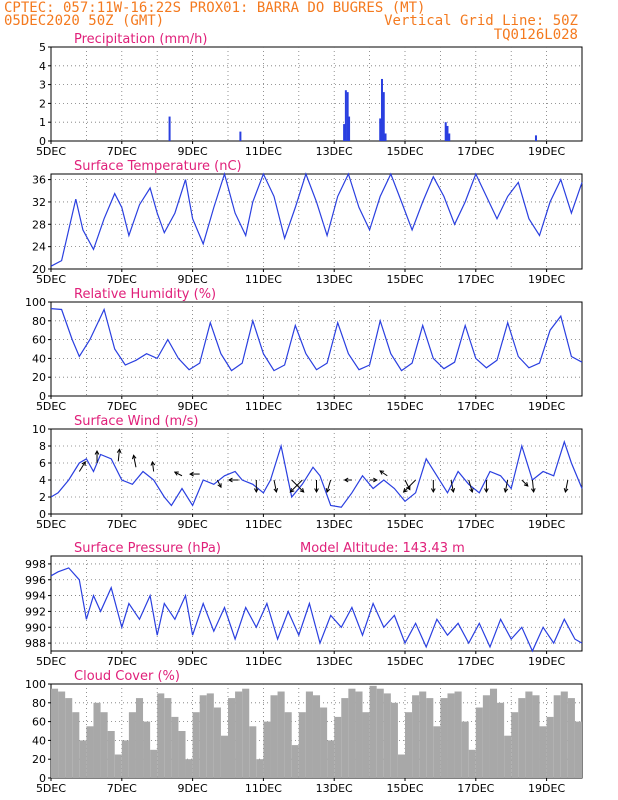 The width and height of the screenshot is (618, 800). Describe the element at coordinates (35, 564) in the screenshot. I see `y-tick-label: 998` at that location.